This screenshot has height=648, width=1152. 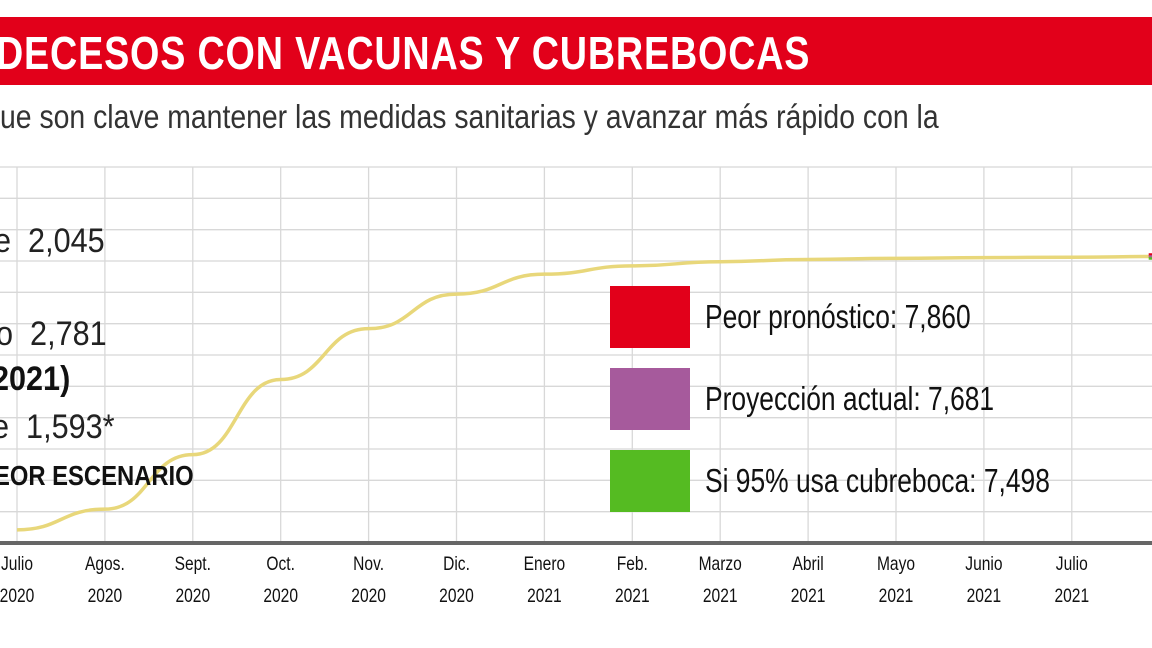 I want to click on side-label-3: 2021), so click(x=35, y=379).